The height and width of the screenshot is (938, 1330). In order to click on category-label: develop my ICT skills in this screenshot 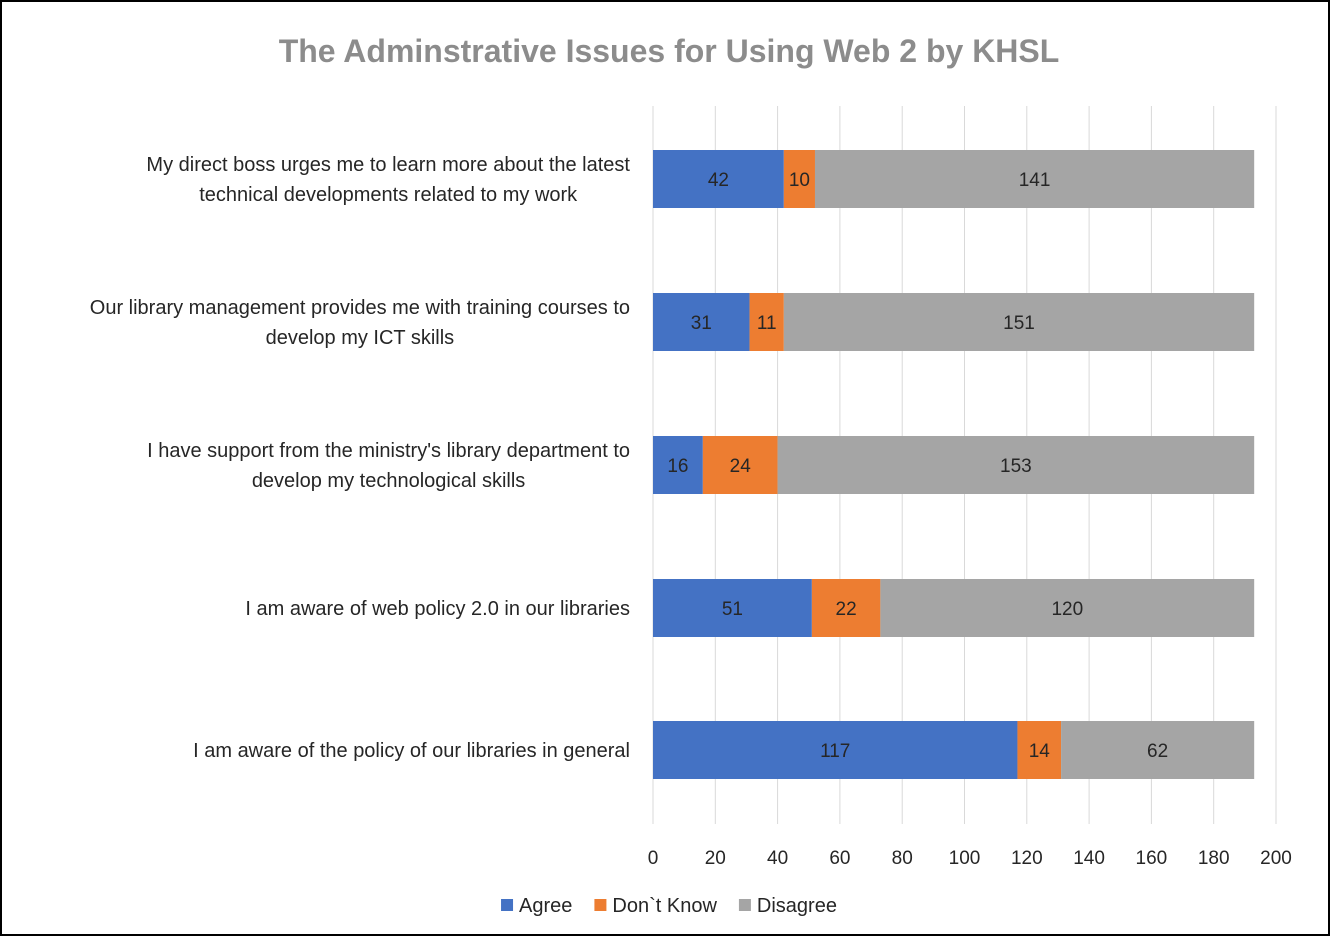, I will do `click(360, 338)`.